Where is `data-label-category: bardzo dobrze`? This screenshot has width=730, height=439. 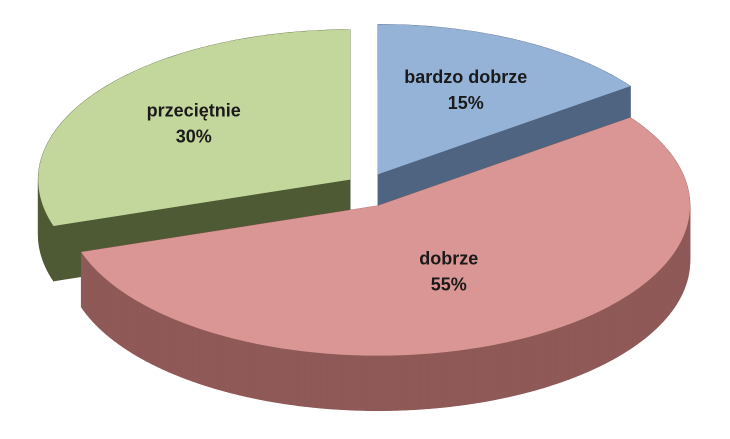
data-label-category: bardzo dobrze is located at coordinates (465, 77).